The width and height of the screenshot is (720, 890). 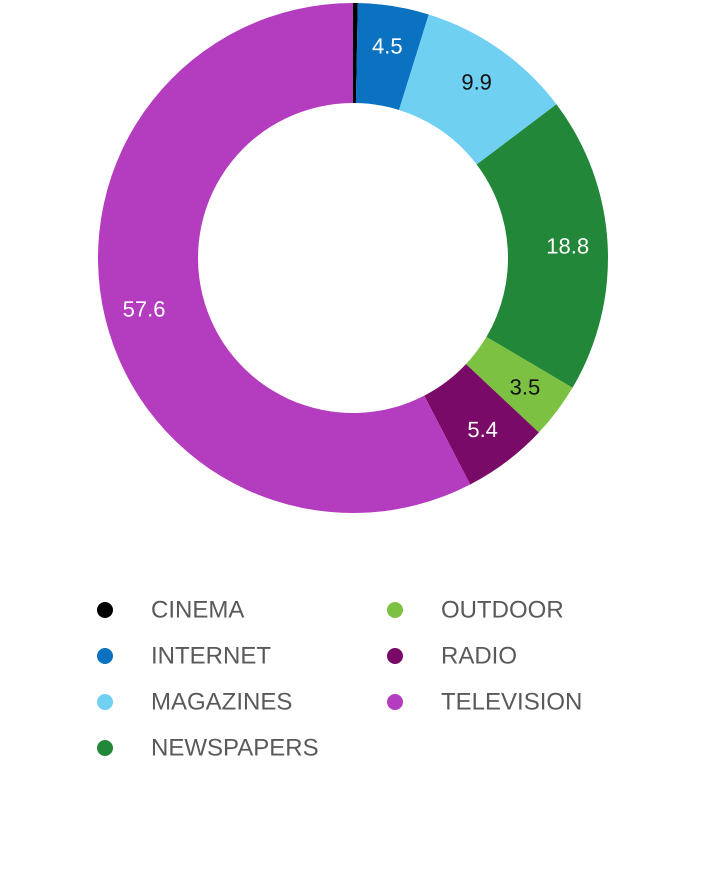 What do you see at coordinates (235, 748) in the screenshot?
I see `legend-label: NEWSPAPERS` at bounding box center [235, 748].